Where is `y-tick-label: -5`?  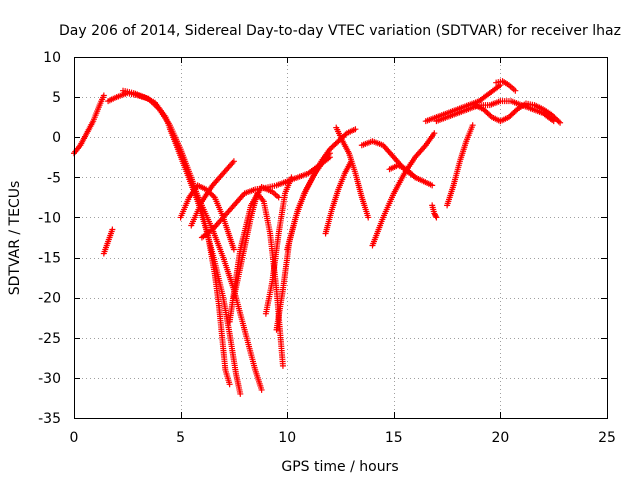
y-tick-label: -5 is located at coordinates (54, 178).